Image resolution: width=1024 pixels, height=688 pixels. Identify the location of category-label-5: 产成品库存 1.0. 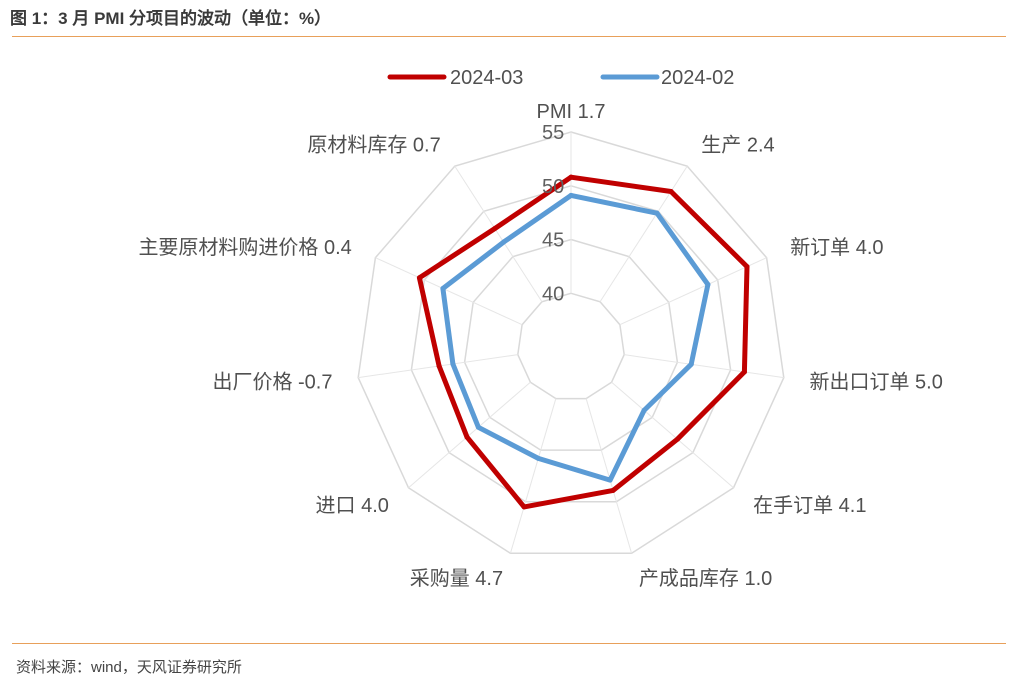
(705, 578).